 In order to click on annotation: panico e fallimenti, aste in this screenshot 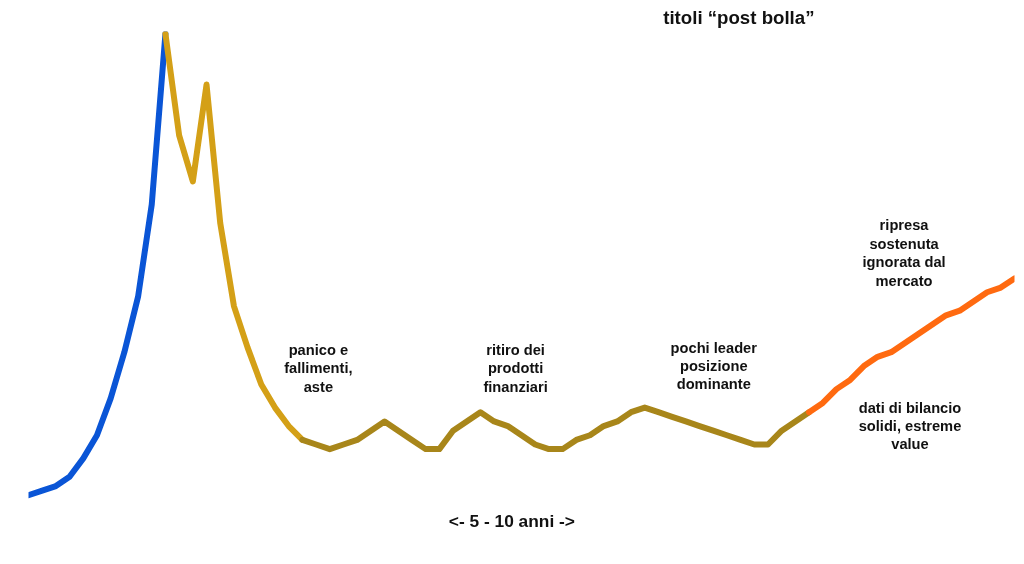, I will do `click(318, 368)`.